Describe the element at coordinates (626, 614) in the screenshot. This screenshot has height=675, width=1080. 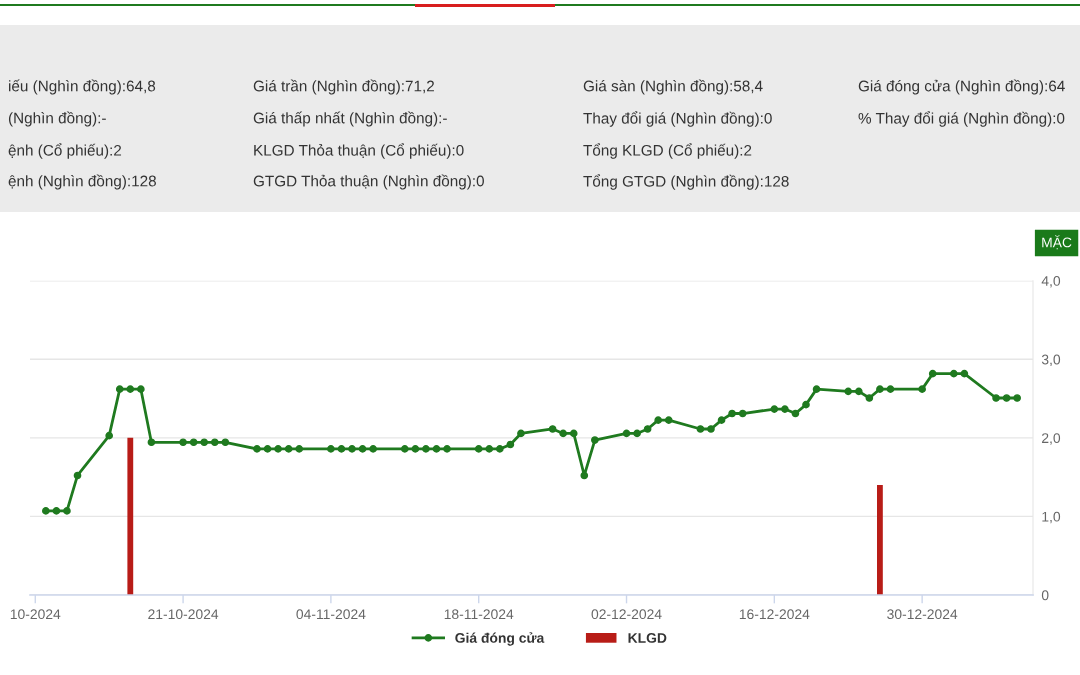
I see `x-tick-label: 02-12-2024` at that location.